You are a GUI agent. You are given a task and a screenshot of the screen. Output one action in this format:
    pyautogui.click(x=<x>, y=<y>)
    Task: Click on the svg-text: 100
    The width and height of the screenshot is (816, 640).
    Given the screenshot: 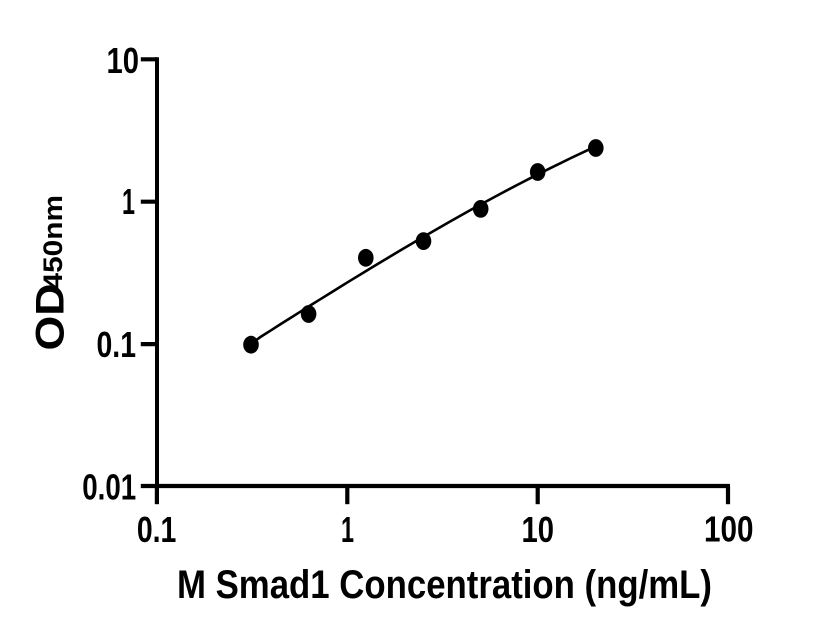 What is the action you would take?
    pyautogui.click(x=729, y=529)
    